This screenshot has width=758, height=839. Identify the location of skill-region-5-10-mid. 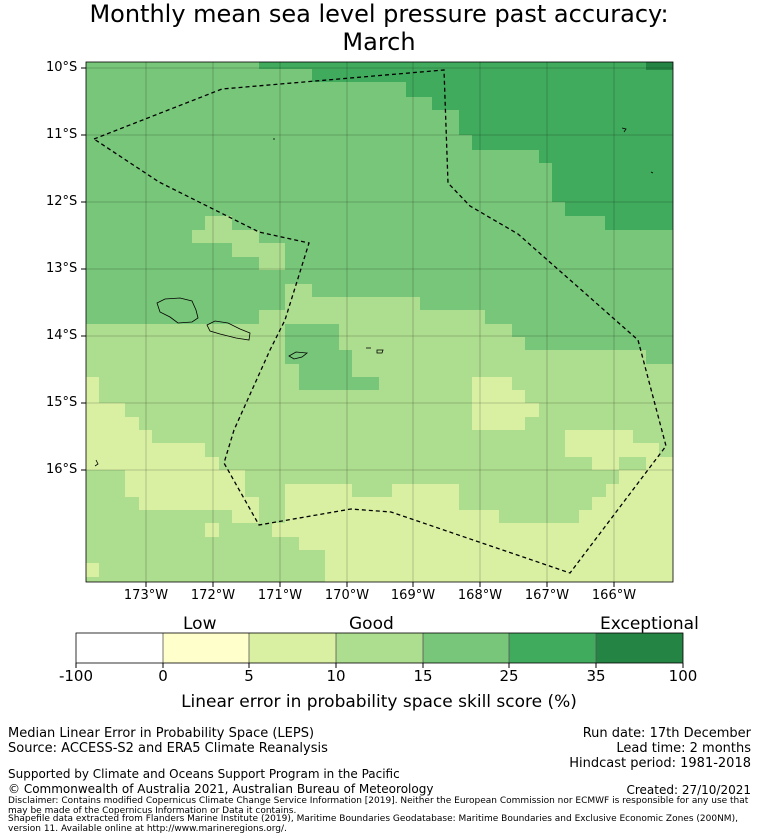
(505, 403).